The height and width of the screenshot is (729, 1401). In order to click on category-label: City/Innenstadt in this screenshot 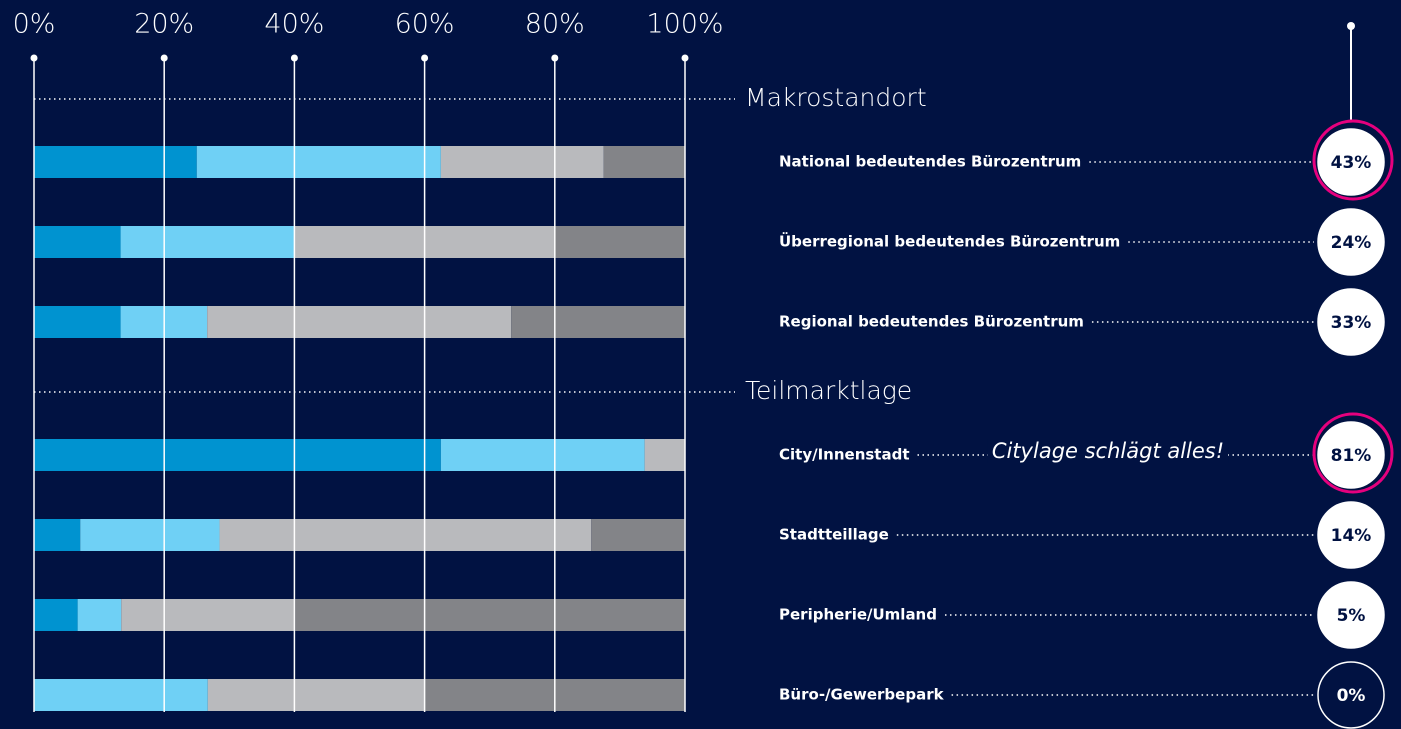, I will do `click(844, 455)`.